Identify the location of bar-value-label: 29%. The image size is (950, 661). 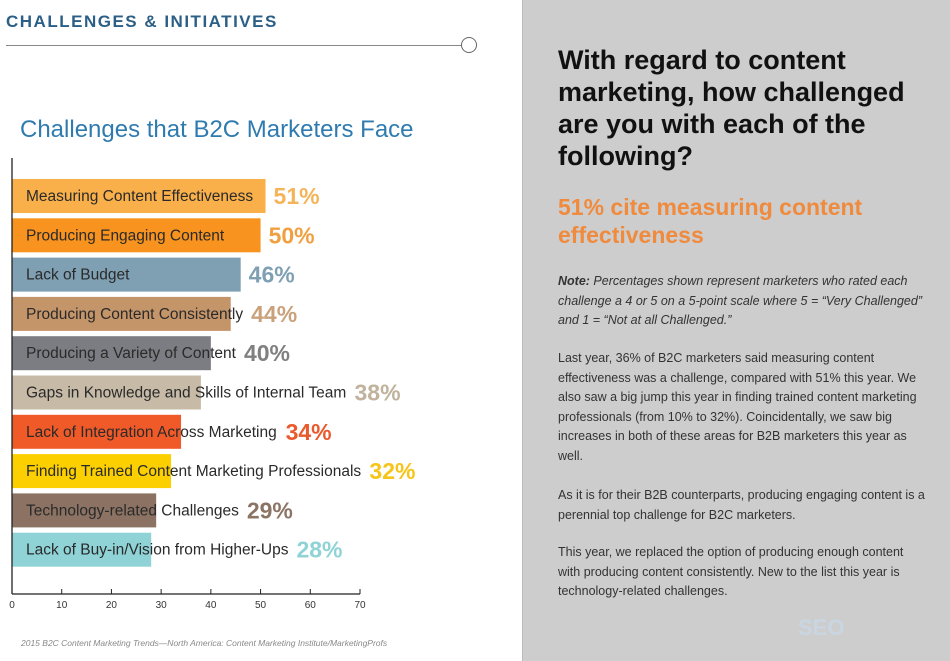
(270, 510).